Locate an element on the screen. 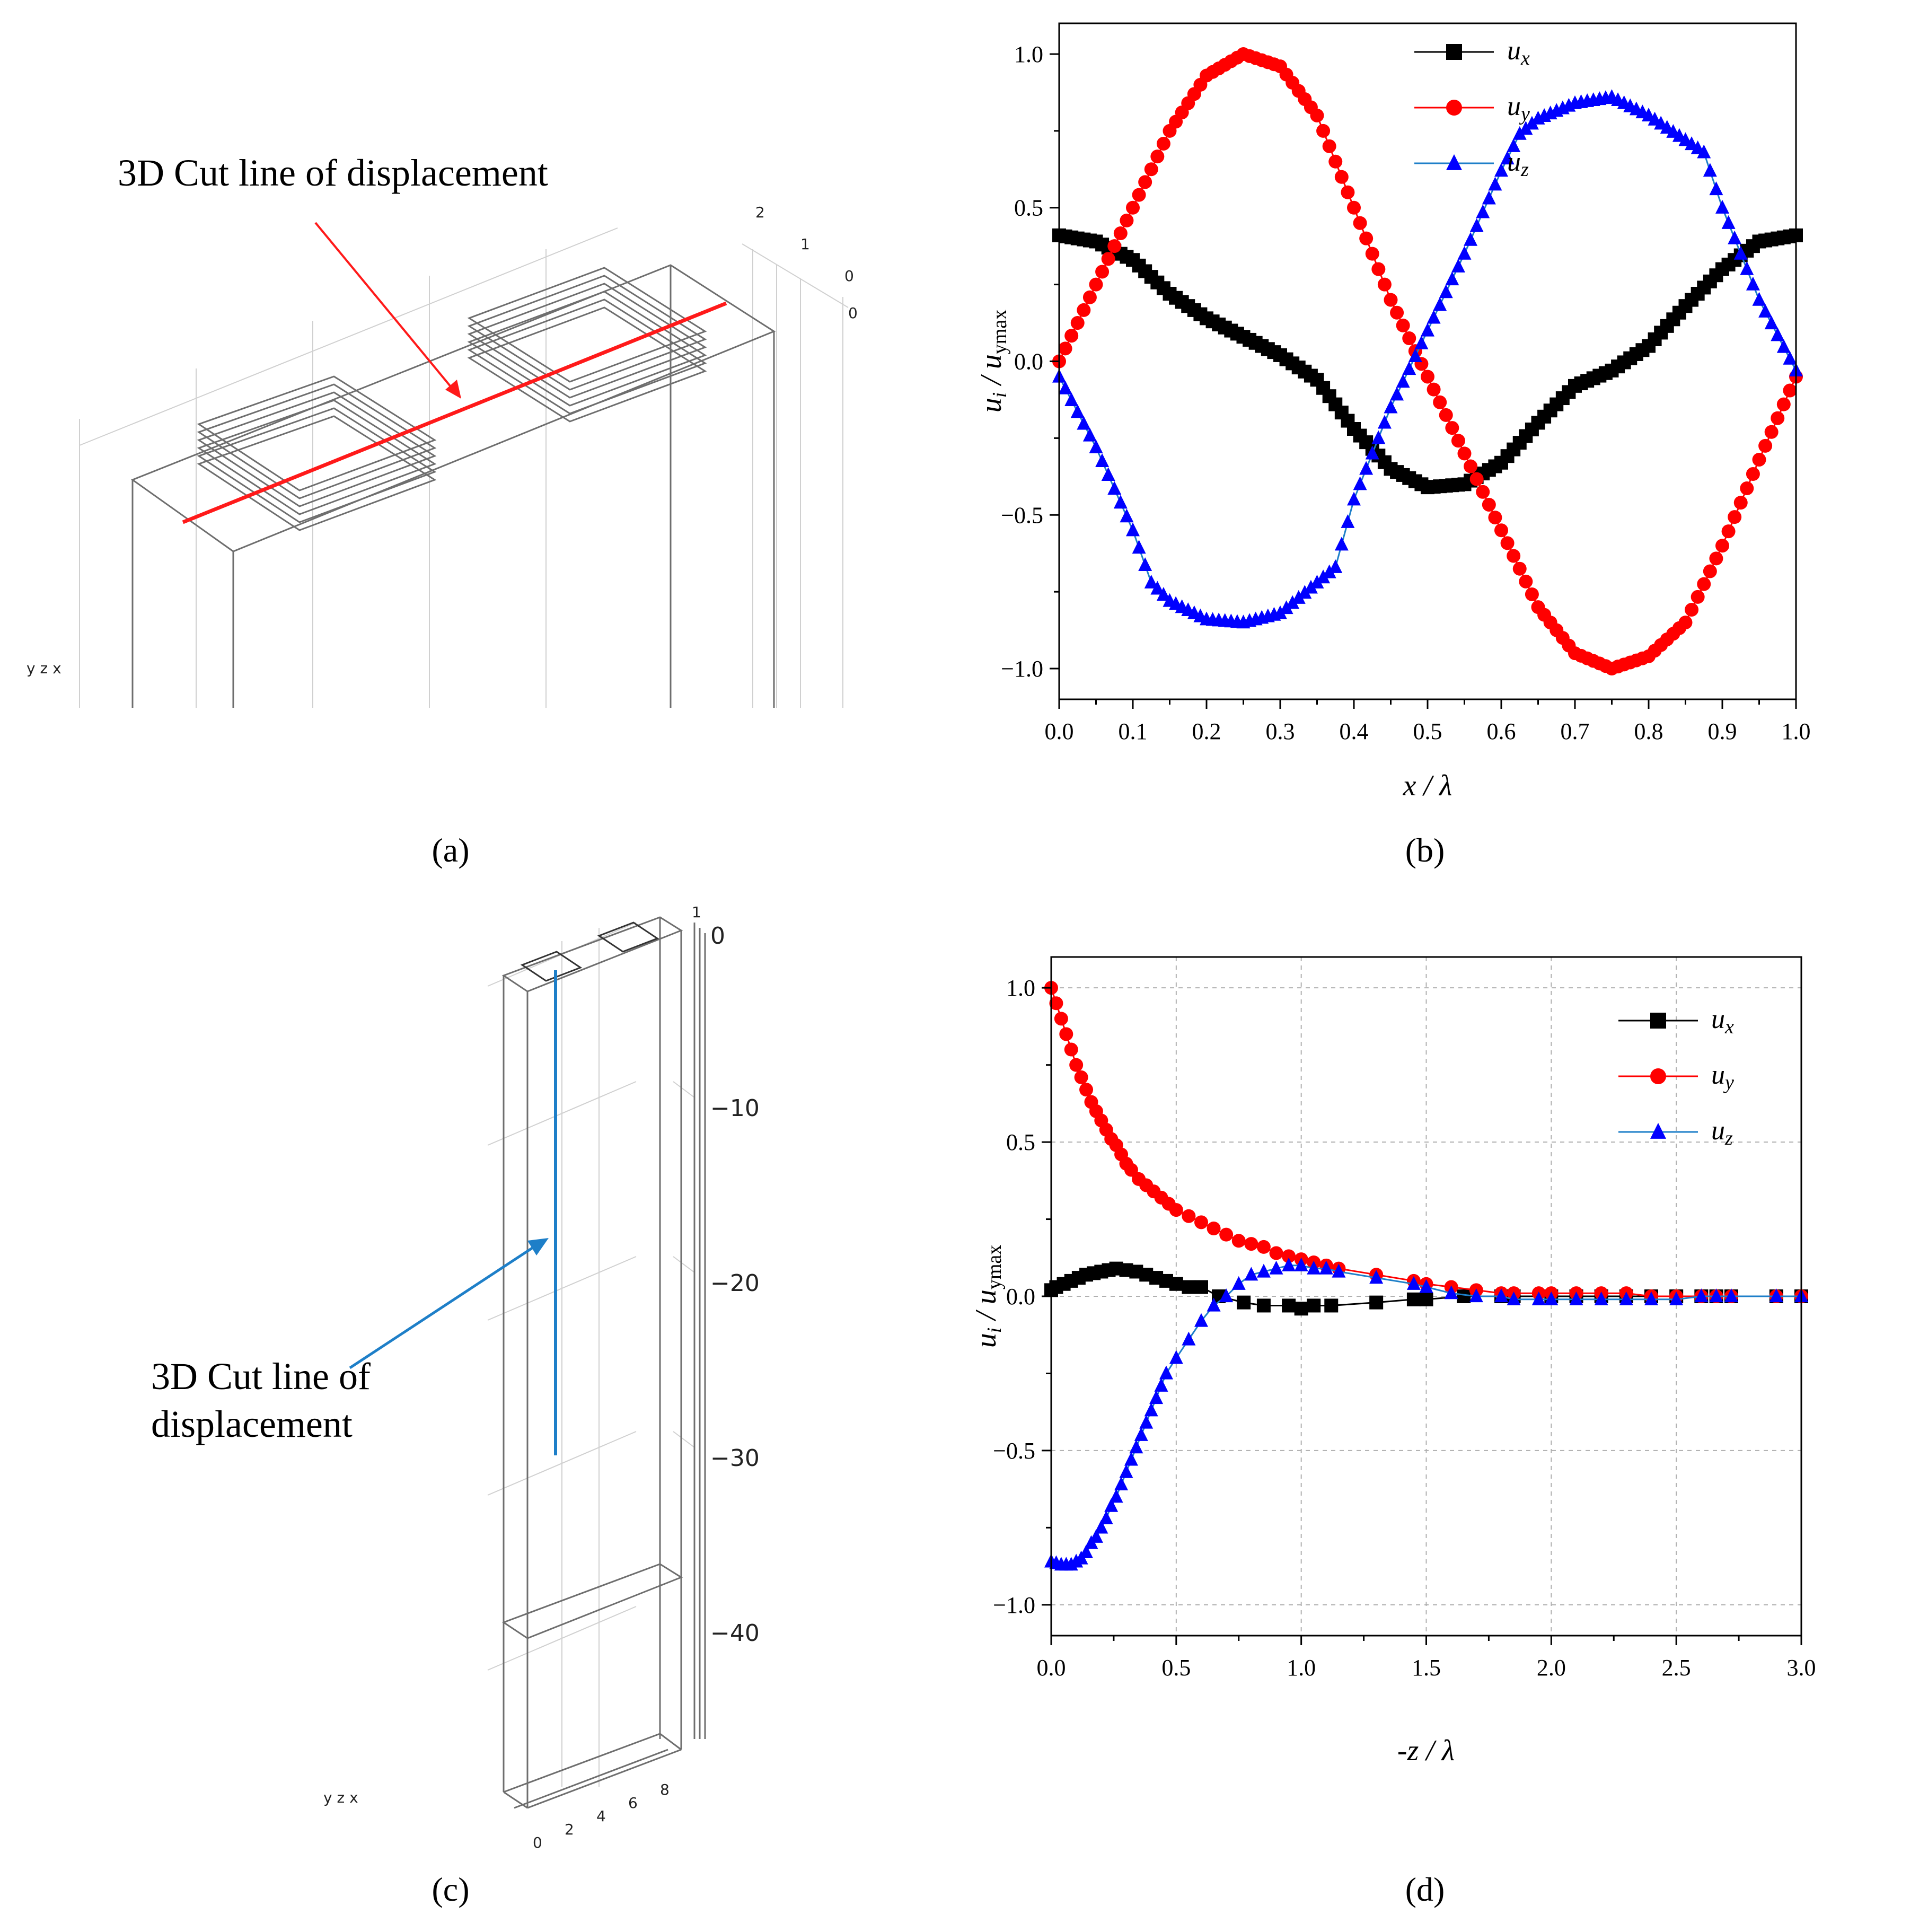 The height and width of the screenshot is (1932, 1928). panel-a-axis-tick: 2 is located at coordinates (760, 212).